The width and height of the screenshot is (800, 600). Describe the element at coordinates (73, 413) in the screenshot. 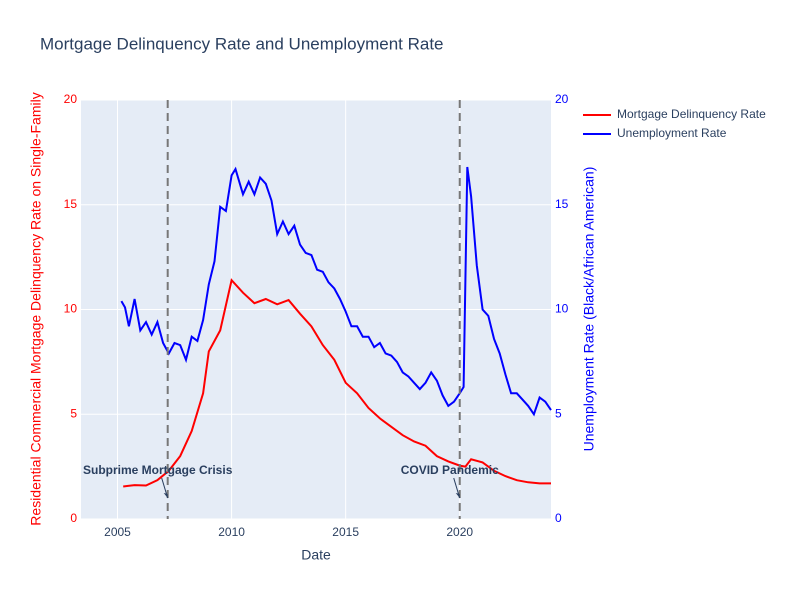

I see `y-tick-label: 5` at that location.